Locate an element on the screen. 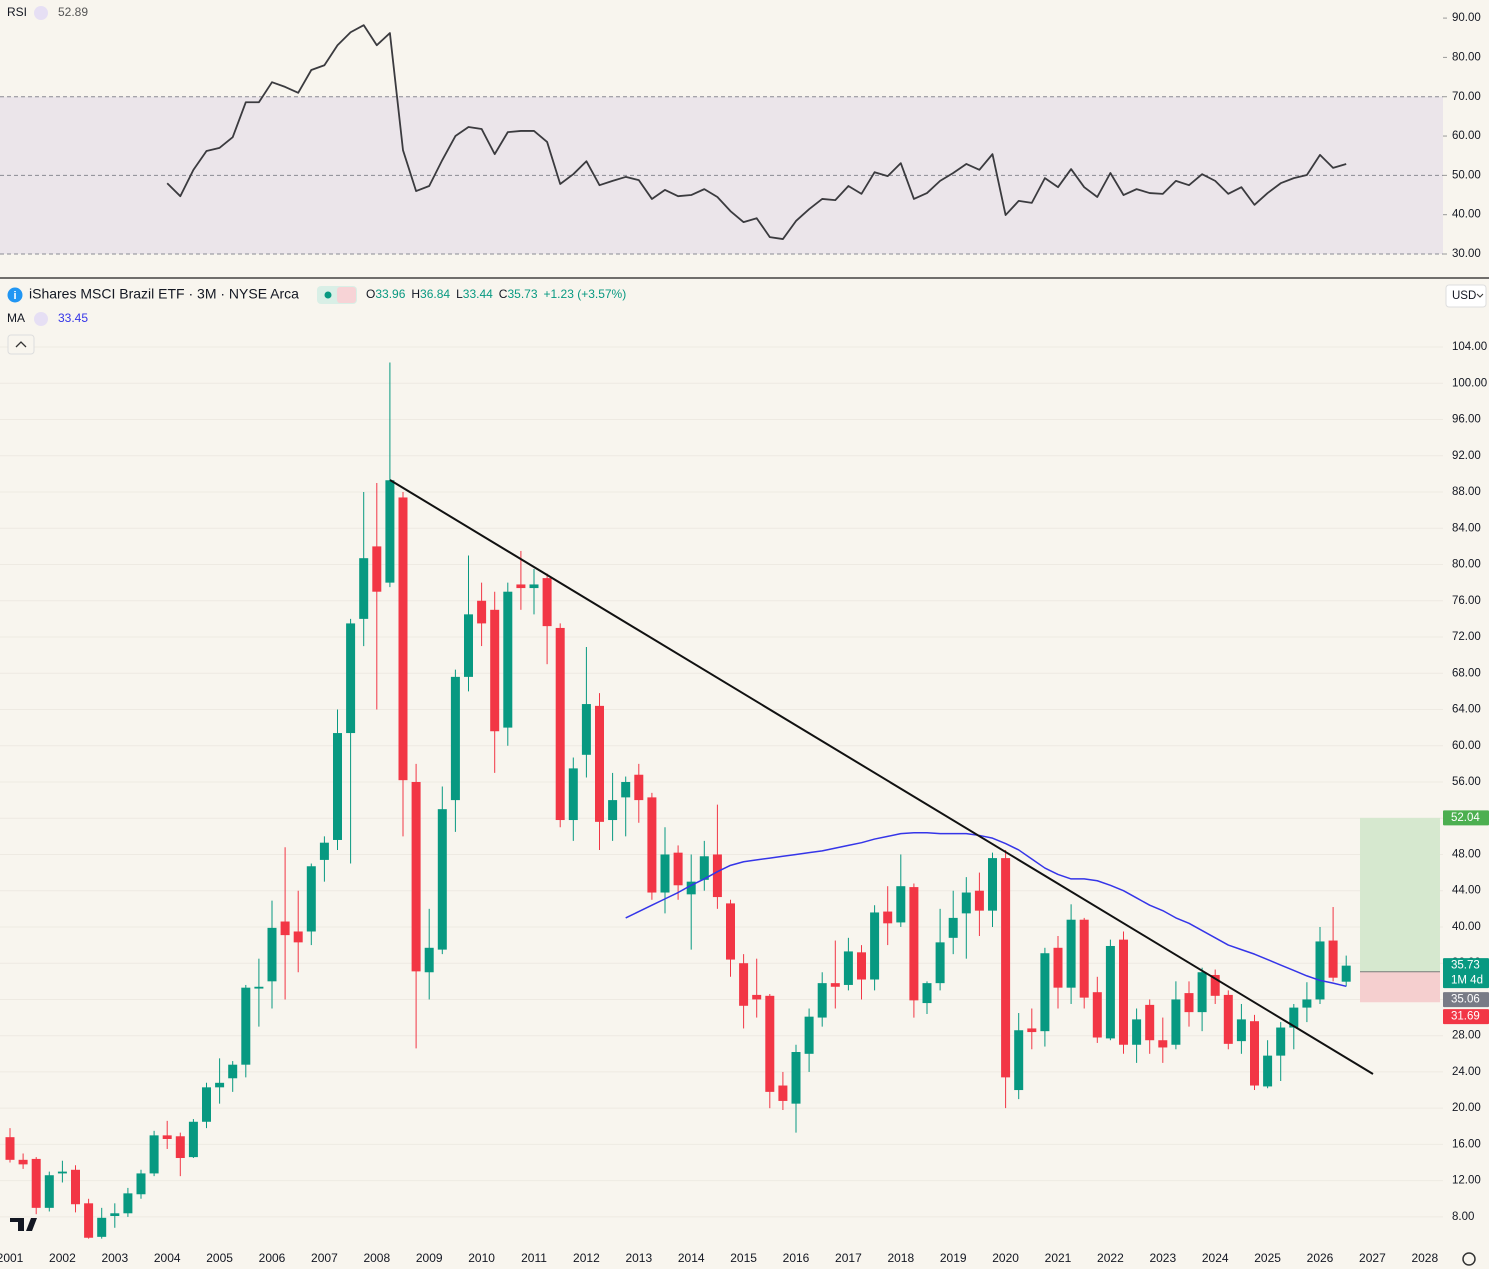 The height and width of the screenshot is (1269, 1489). y-tick-label: 100.00 is located at coordinates (1469, 383).